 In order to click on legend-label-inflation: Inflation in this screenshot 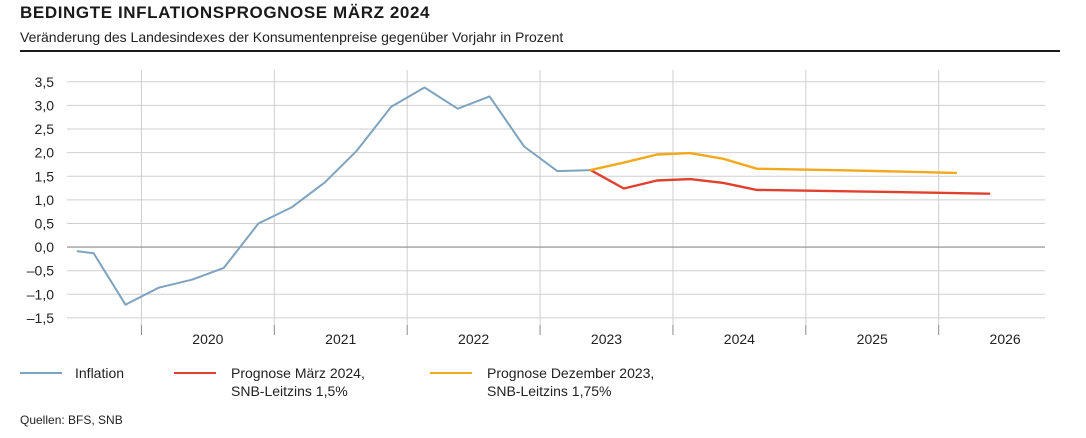, I will do `click(100, 373)`.